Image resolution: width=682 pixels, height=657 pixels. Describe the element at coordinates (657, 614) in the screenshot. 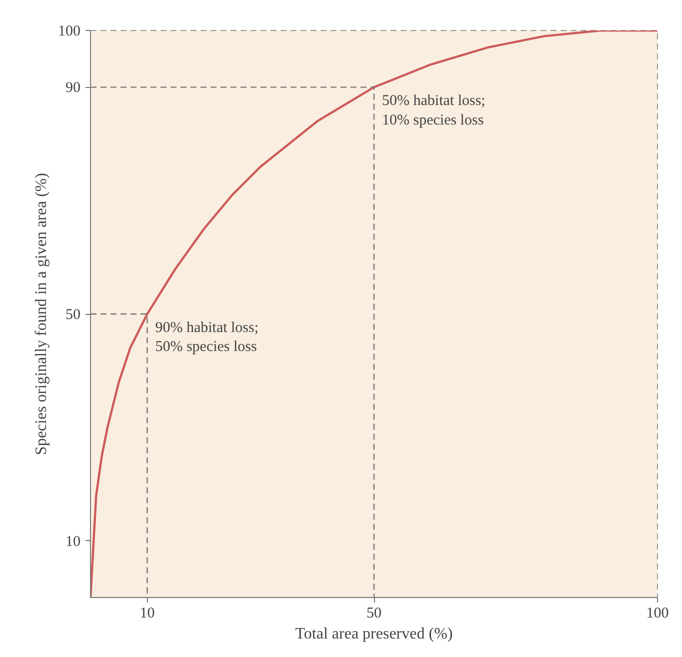

I see `x-tick-label: 100` at that location.